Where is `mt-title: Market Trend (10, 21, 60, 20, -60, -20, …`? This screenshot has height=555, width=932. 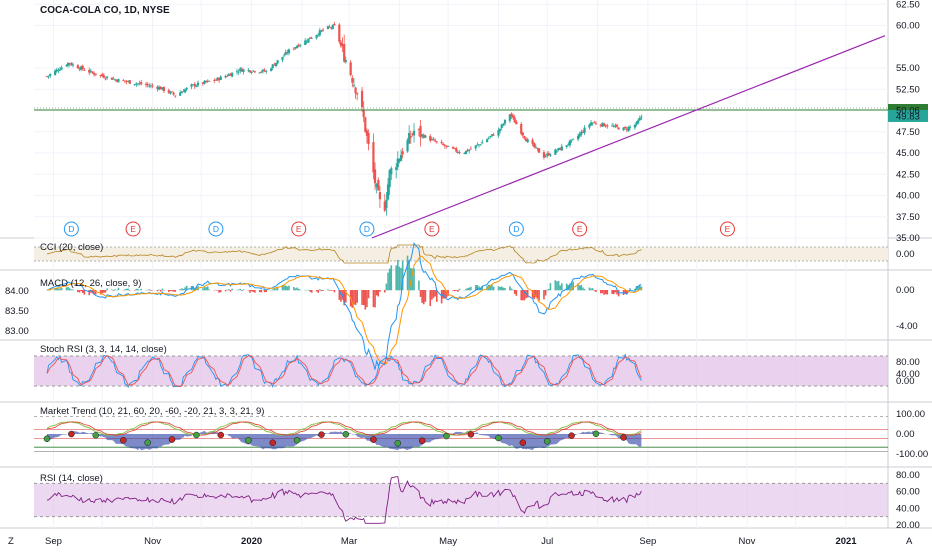 mt-title: Market Trend (10, 21, 60, 20, -60, -20, … is located at coordinates (152, 411).